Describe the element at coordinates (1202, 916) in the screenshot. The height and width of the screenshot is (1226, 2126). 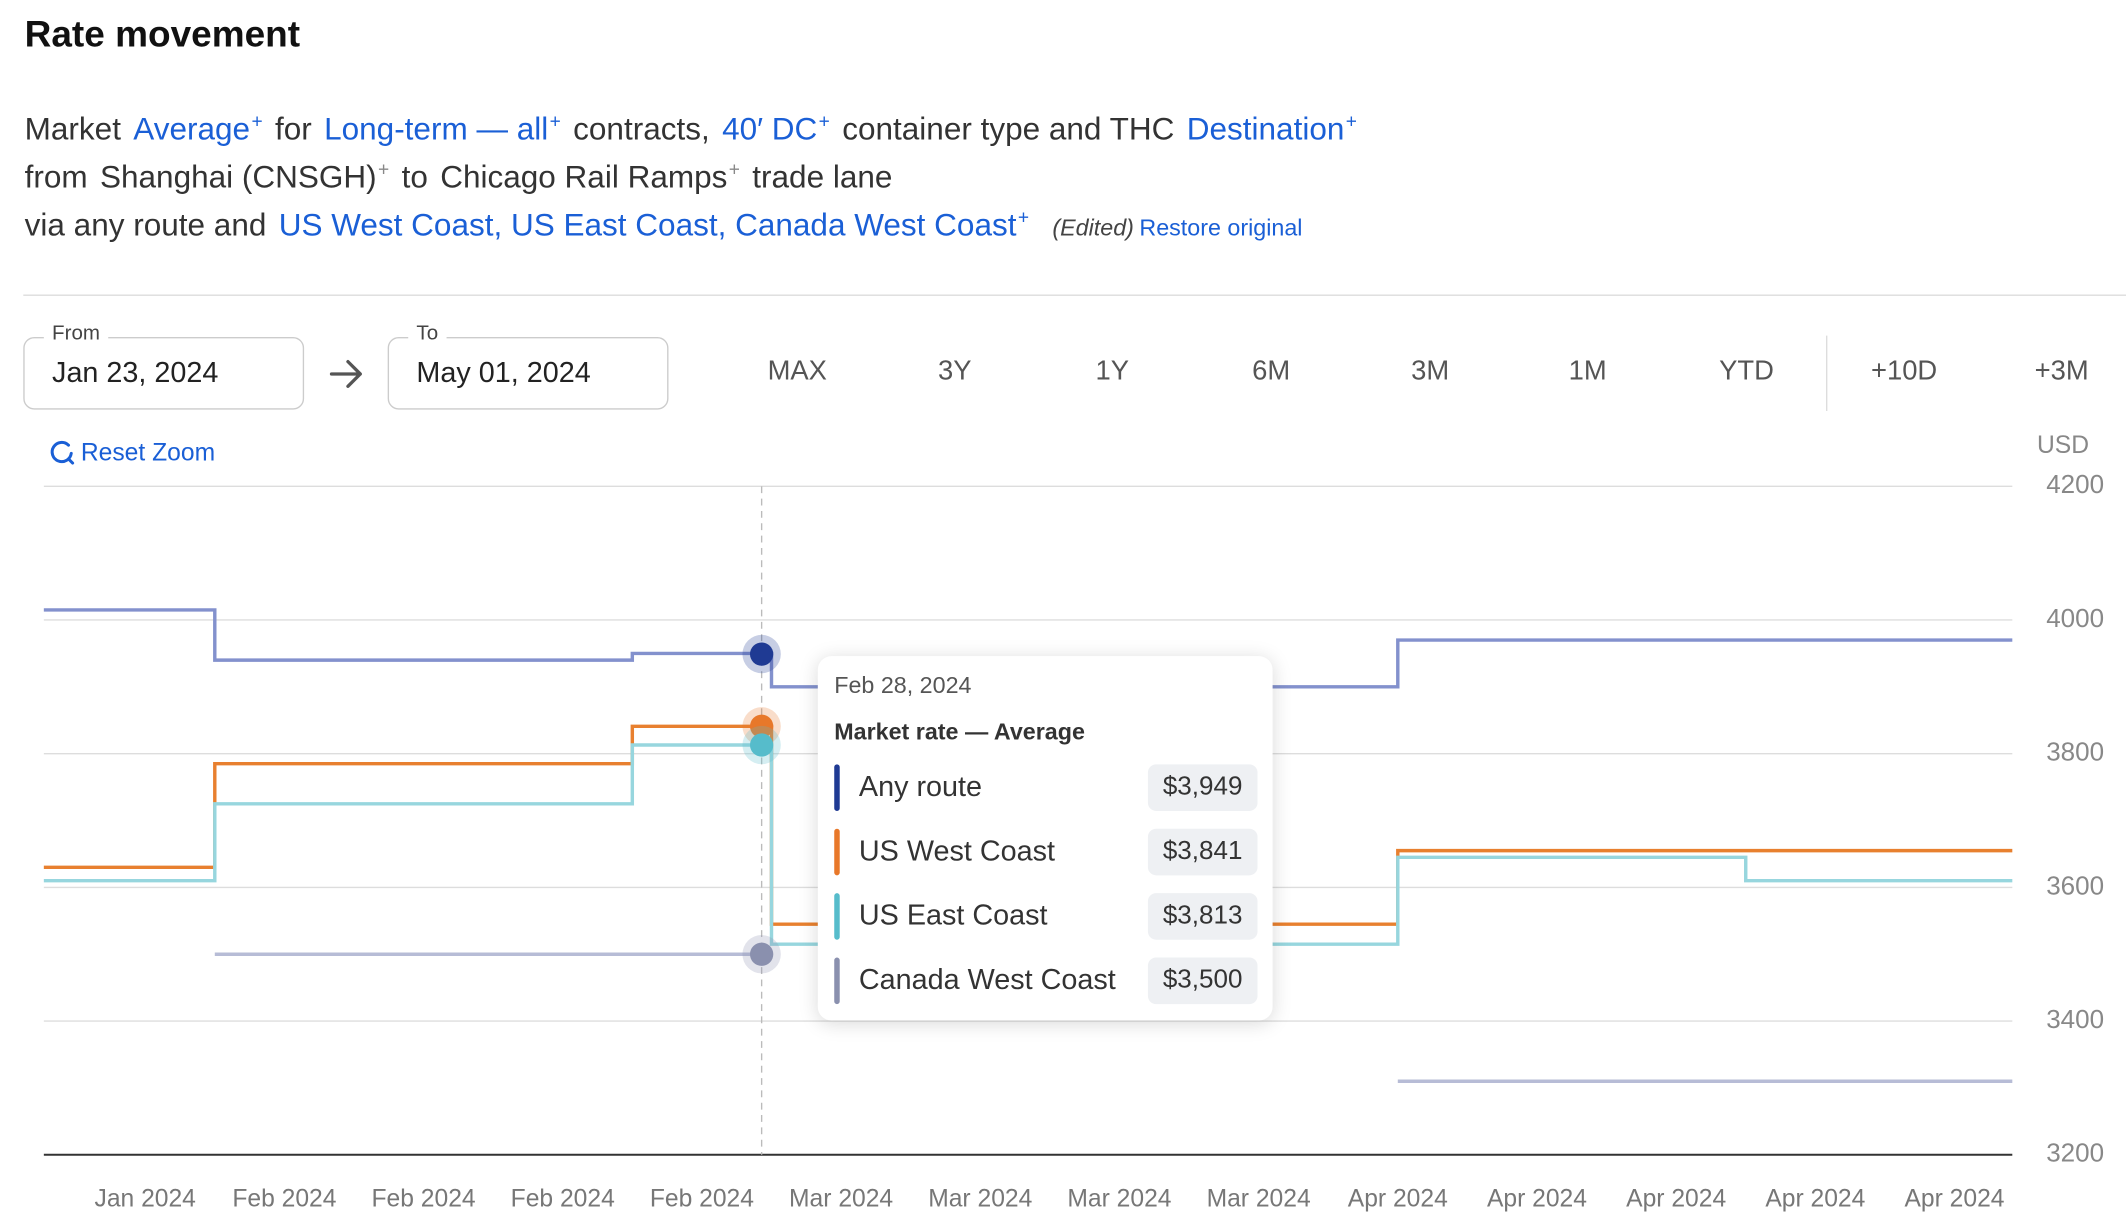
I see `tooltip-value: $3,813` at that location.